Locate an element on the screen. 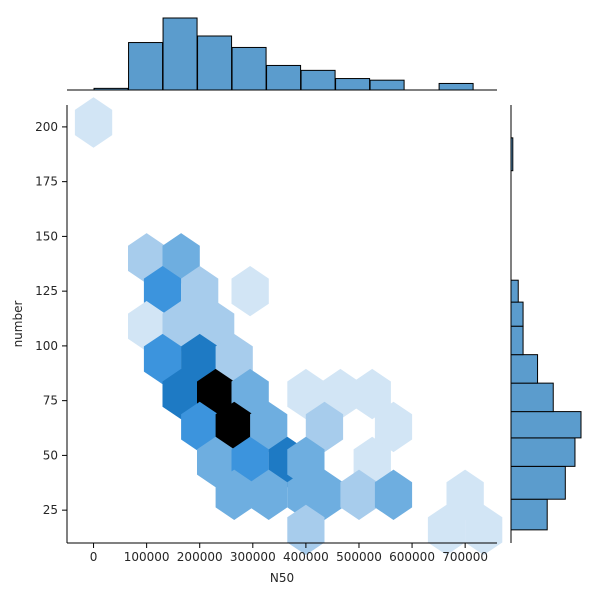 This screenshot has height=600, width=600. y-axis-ticks: 25 50 75 100 125 150 175 200 is located at coordinates (51, 318).